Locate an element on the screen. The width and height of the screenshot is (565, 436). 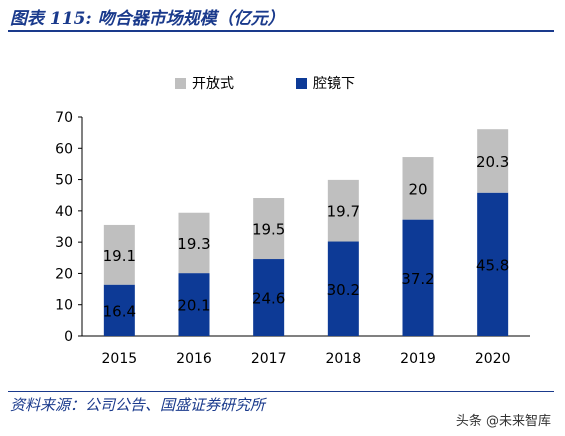
y-tick-label: 30 is located at coordinates (64, 243).